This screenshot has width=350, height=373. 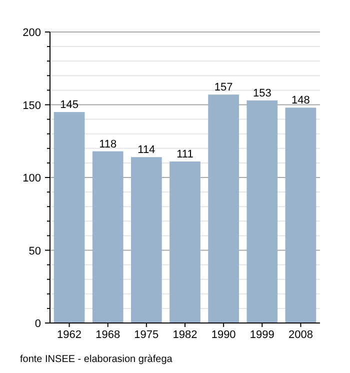 What do you see at coordinates (34, 251) in the screenshot?
I see `y-tick-label: 50` at bounding box center [34, 251].